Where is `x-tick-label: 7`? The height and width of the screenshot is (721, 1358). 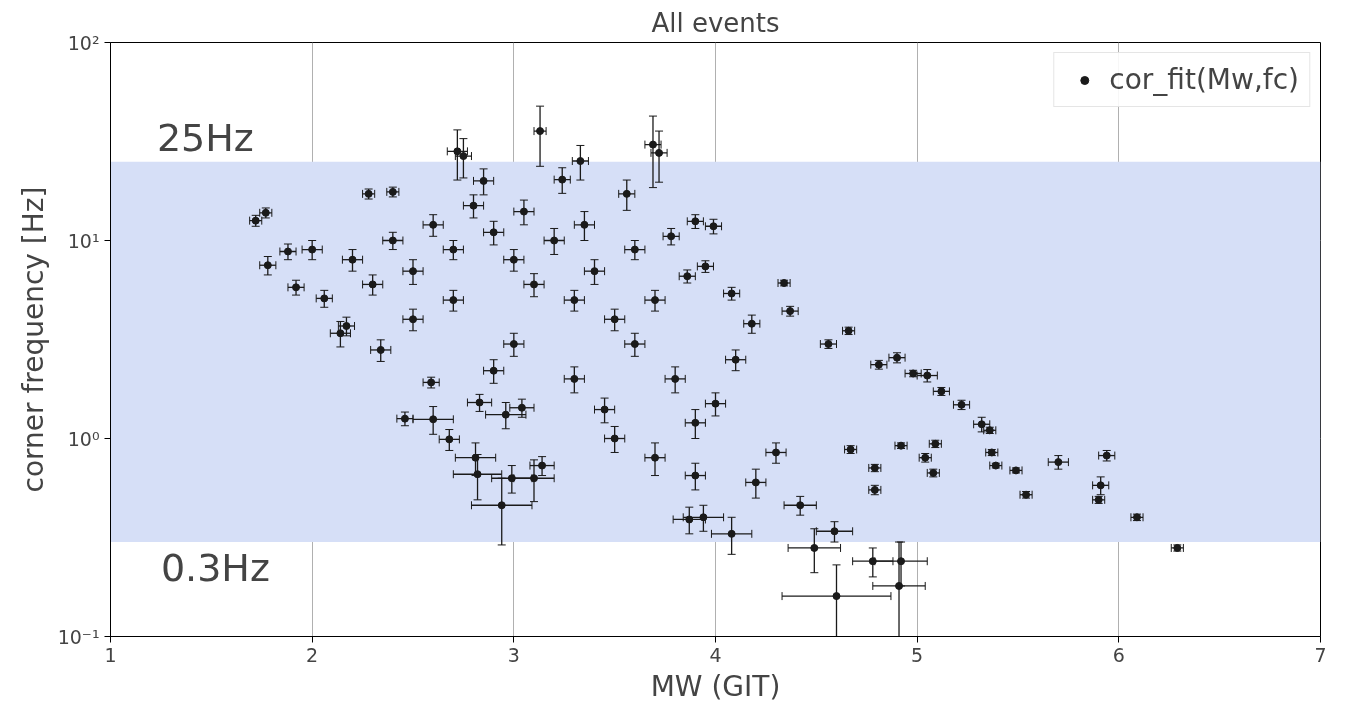
x-tick-label: 7 is located at coordinates (1320, 654).